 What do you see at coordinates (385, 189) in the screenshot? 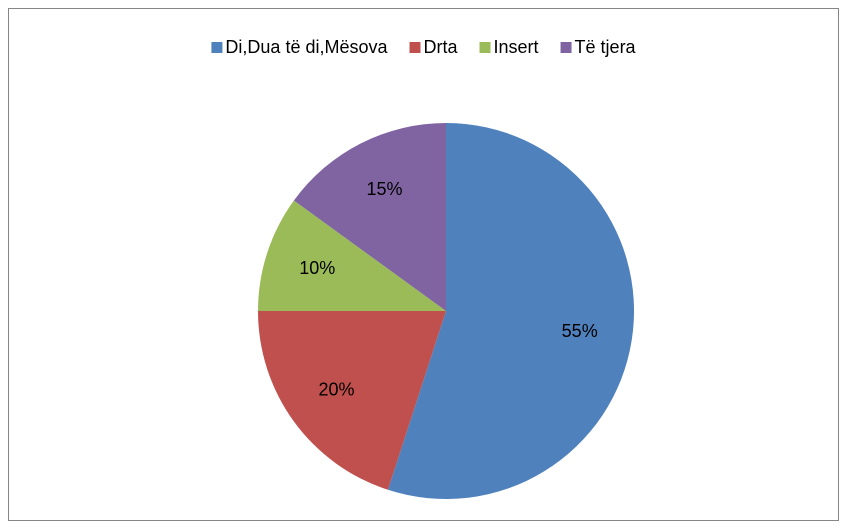
I see `data-label: 15%` at bounding box center [385, 189].